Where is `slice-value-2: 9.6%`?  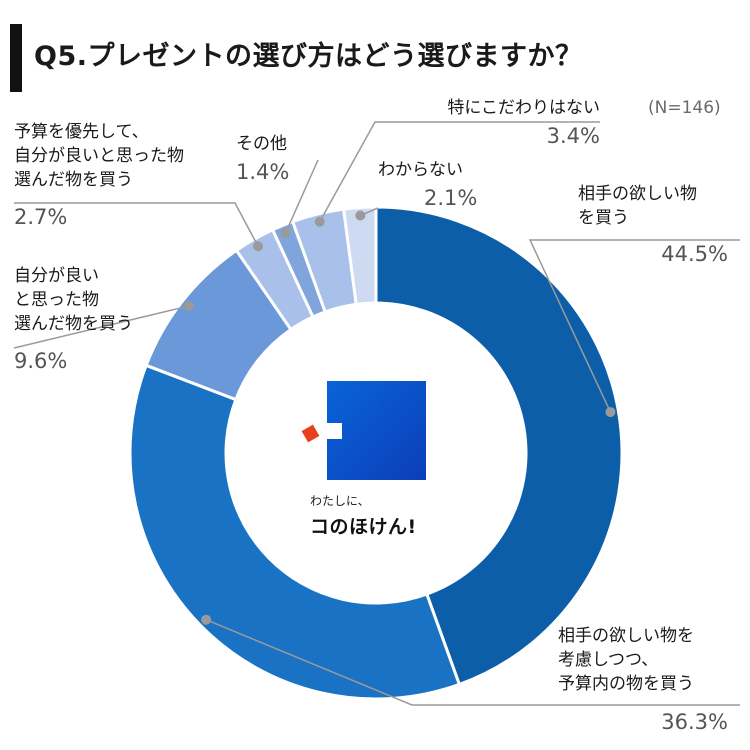
slice-value-2: 9.6% is located at coordinates (41, 361).